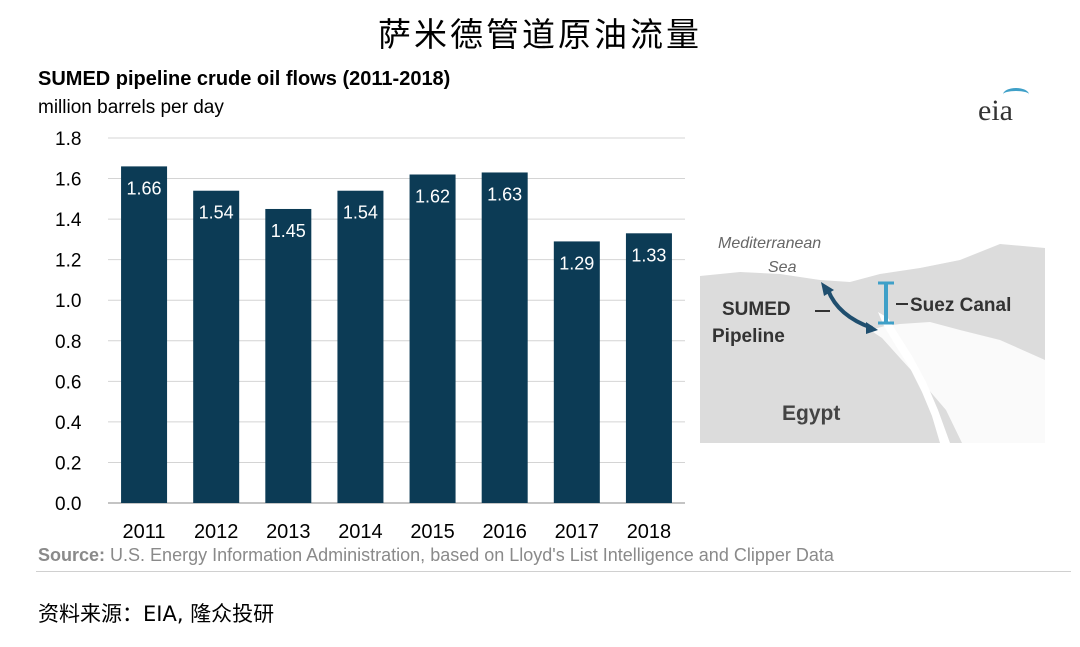 The image size is (1080, 647). What do you see at coordinates (288, 231) in the screenshot?
I see `data-label: 1.45` at bounding box center [288, 231].